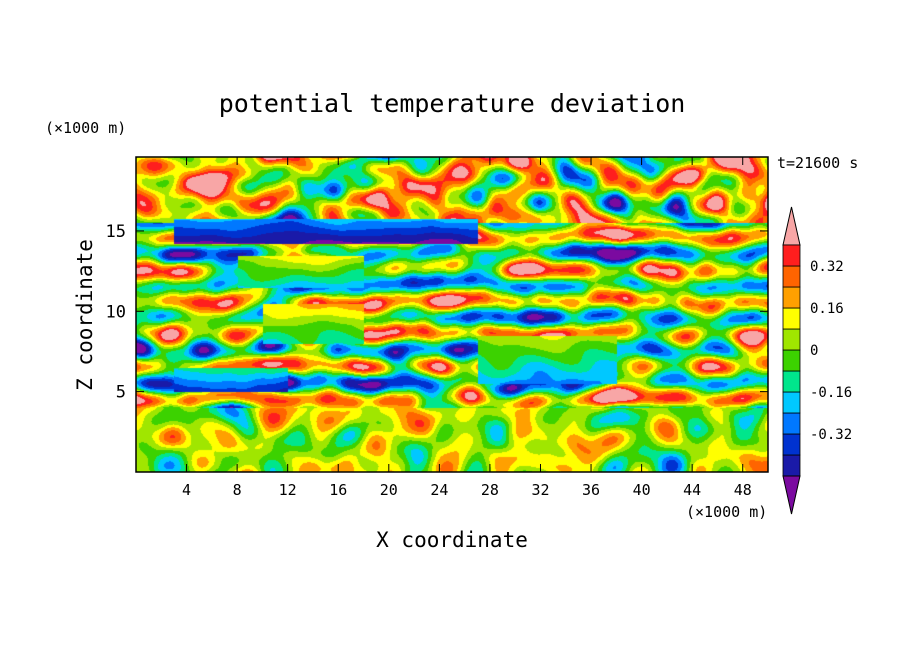  I want to click on colorbar: 0.32 0.16 0 -0.16 -0.32, so click(817, 360).